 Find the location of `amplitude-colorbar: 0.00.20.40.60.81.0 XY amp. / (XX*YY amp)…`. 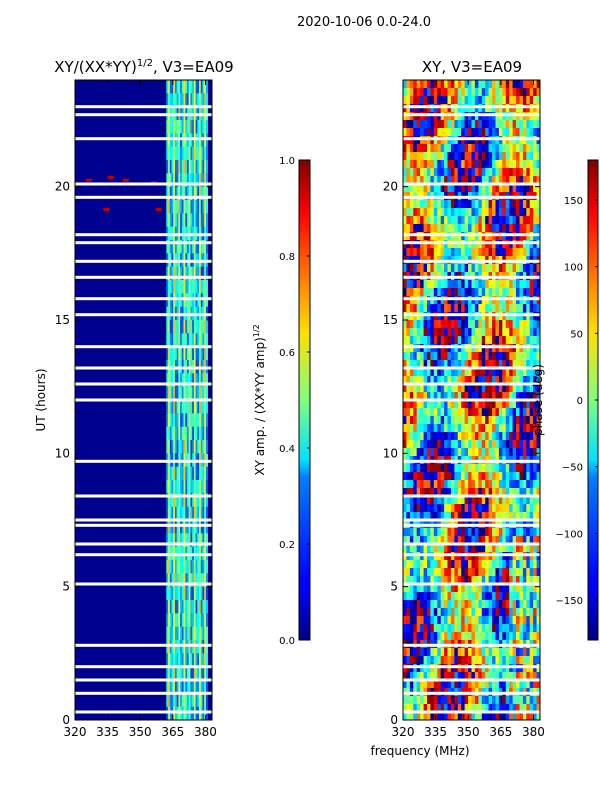

amplitude-colorbar: 0.00.20.40.60.81.0 XY amp. / (XX*YY amp)… is located at coordinates (281, 401).